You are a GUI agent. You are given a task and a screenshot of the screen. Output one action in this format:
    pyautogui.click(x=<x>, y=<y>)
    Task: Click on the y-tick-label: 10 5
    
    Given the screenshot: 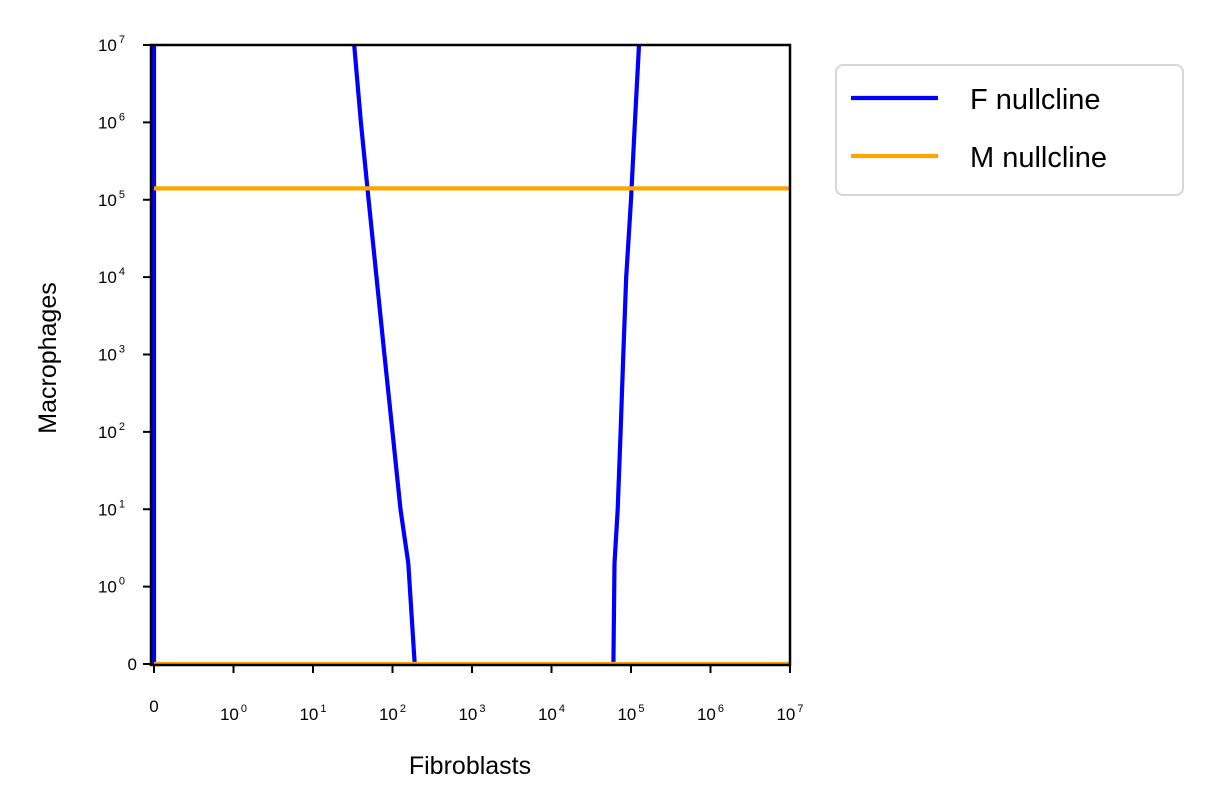 What is the action you would take?
    pyautogui.click(x=111, y=199)
    